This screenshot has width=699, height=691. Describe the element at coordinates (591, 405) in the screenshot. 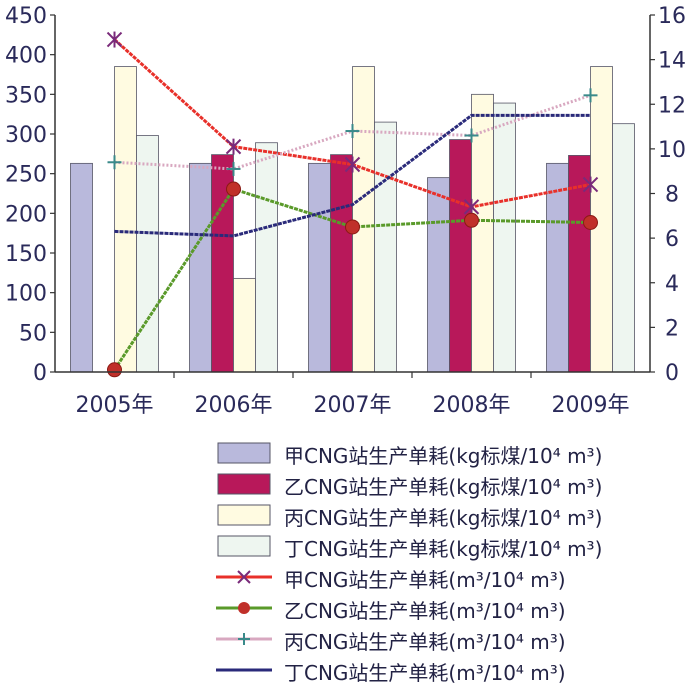

I see `x-tick-label: 2009年` at that location.